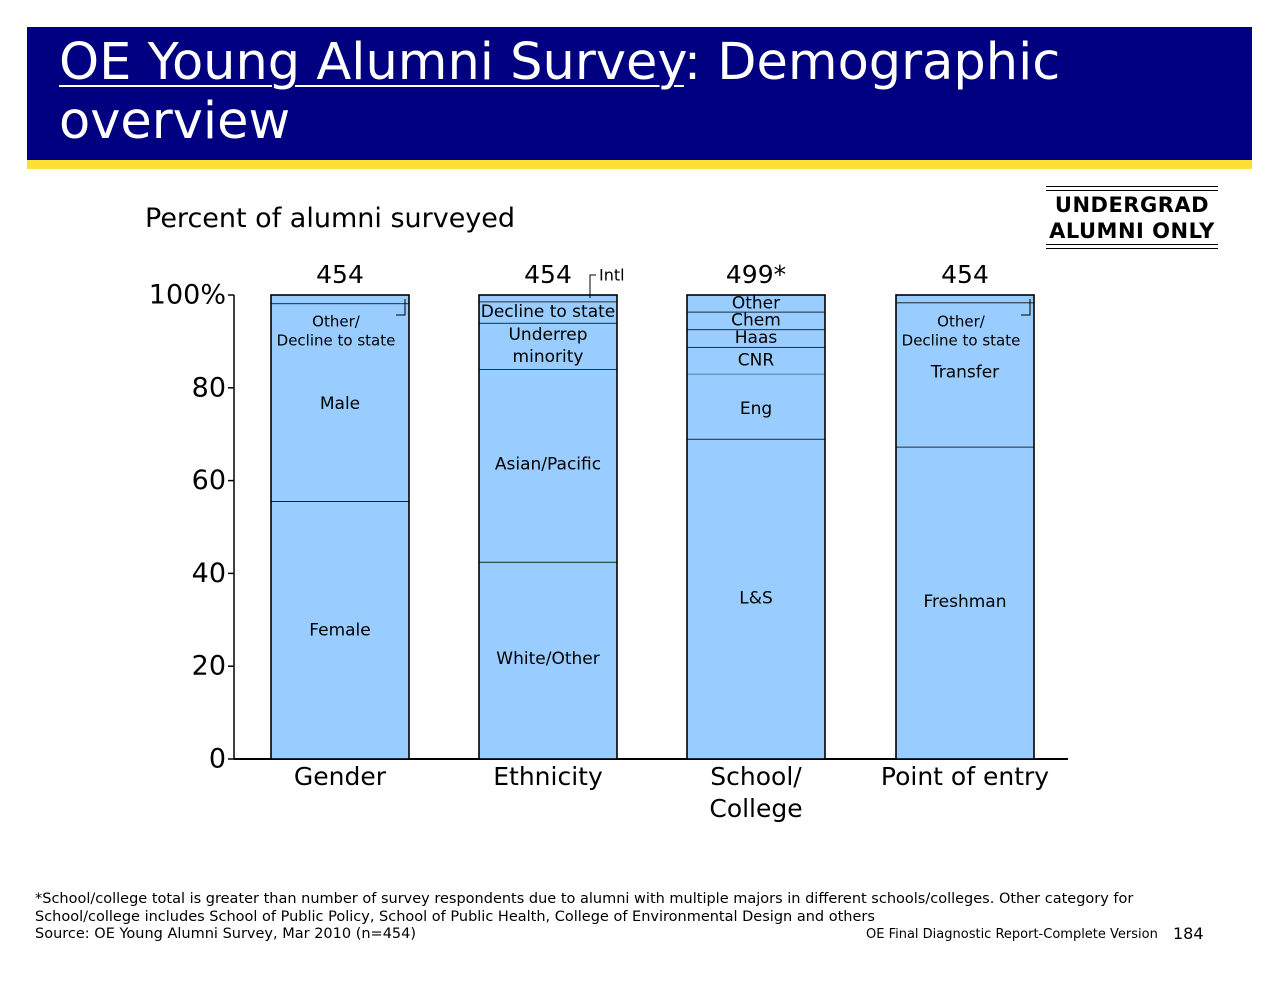 This screenshot has height=990, width=1280. What do you see at coordinates (1132, 231) in the screenshot?
I see `badge-line-2: ALUMNI ONLY` at bounding box center [1132, 231].